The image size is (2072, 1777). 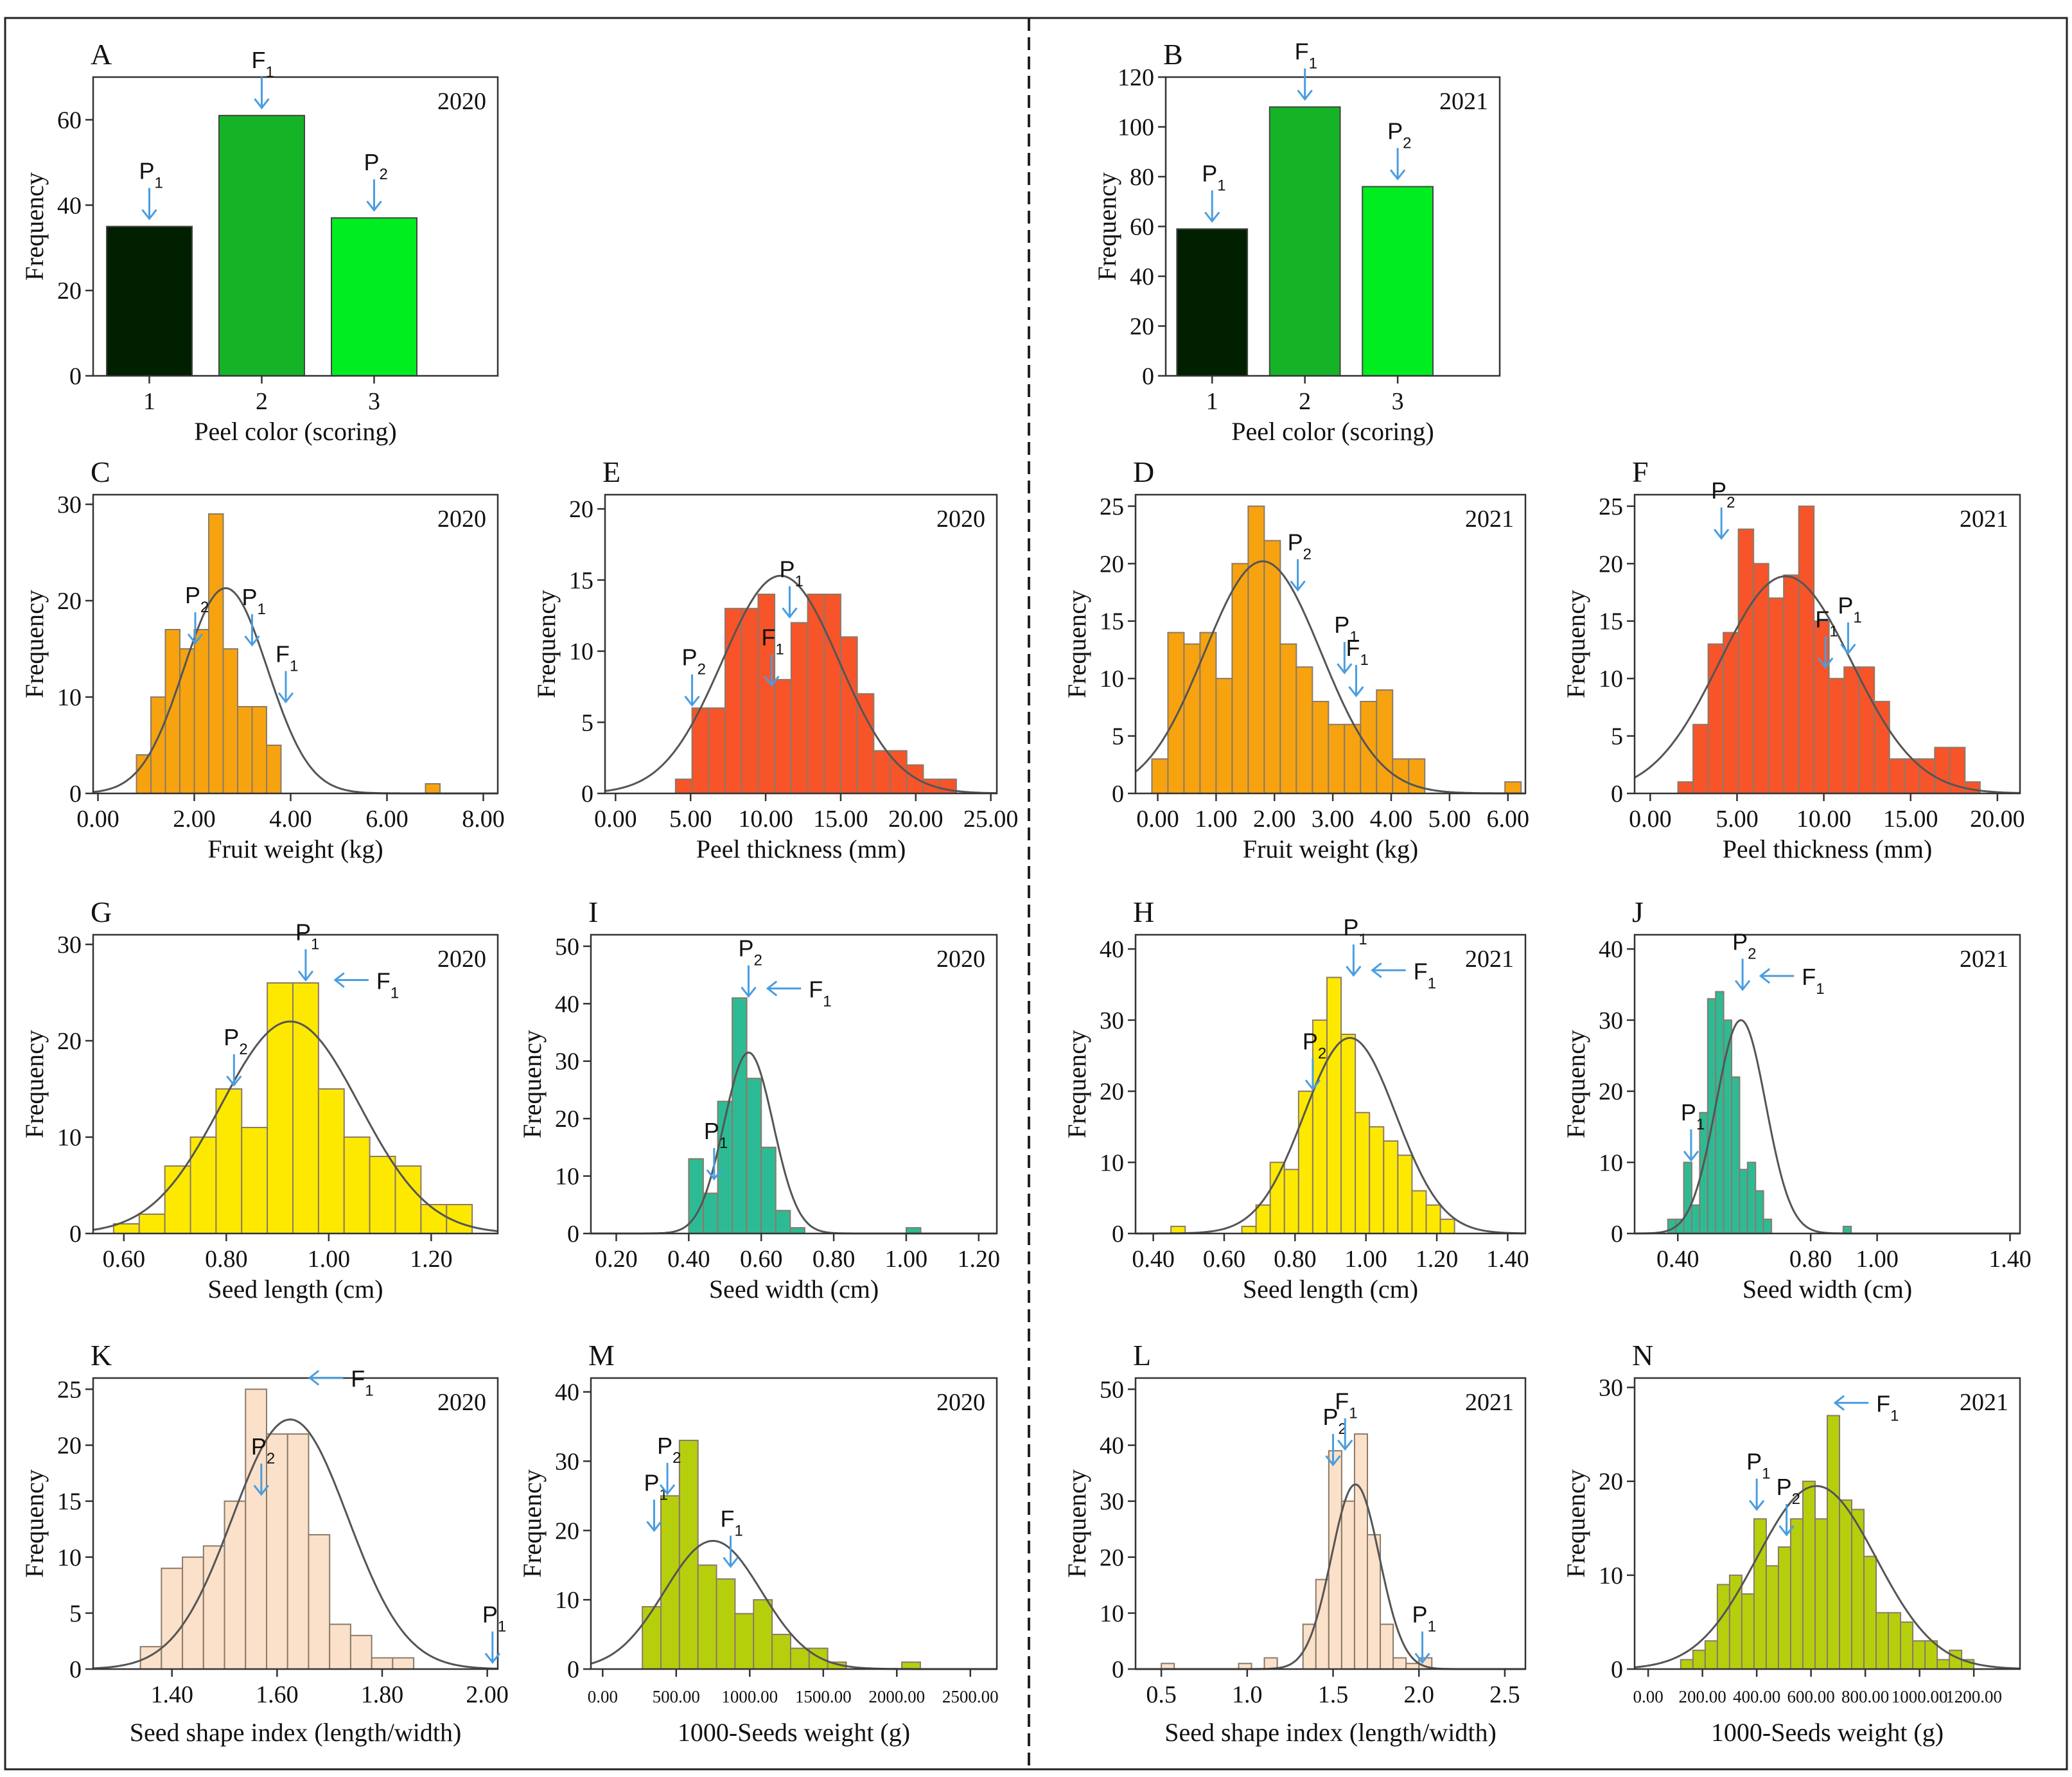 What do you see at coordinates (1333, 1694) in the screenshot?
I see `x-tick-label: 1.5` at bounding box center [1333, 1694].